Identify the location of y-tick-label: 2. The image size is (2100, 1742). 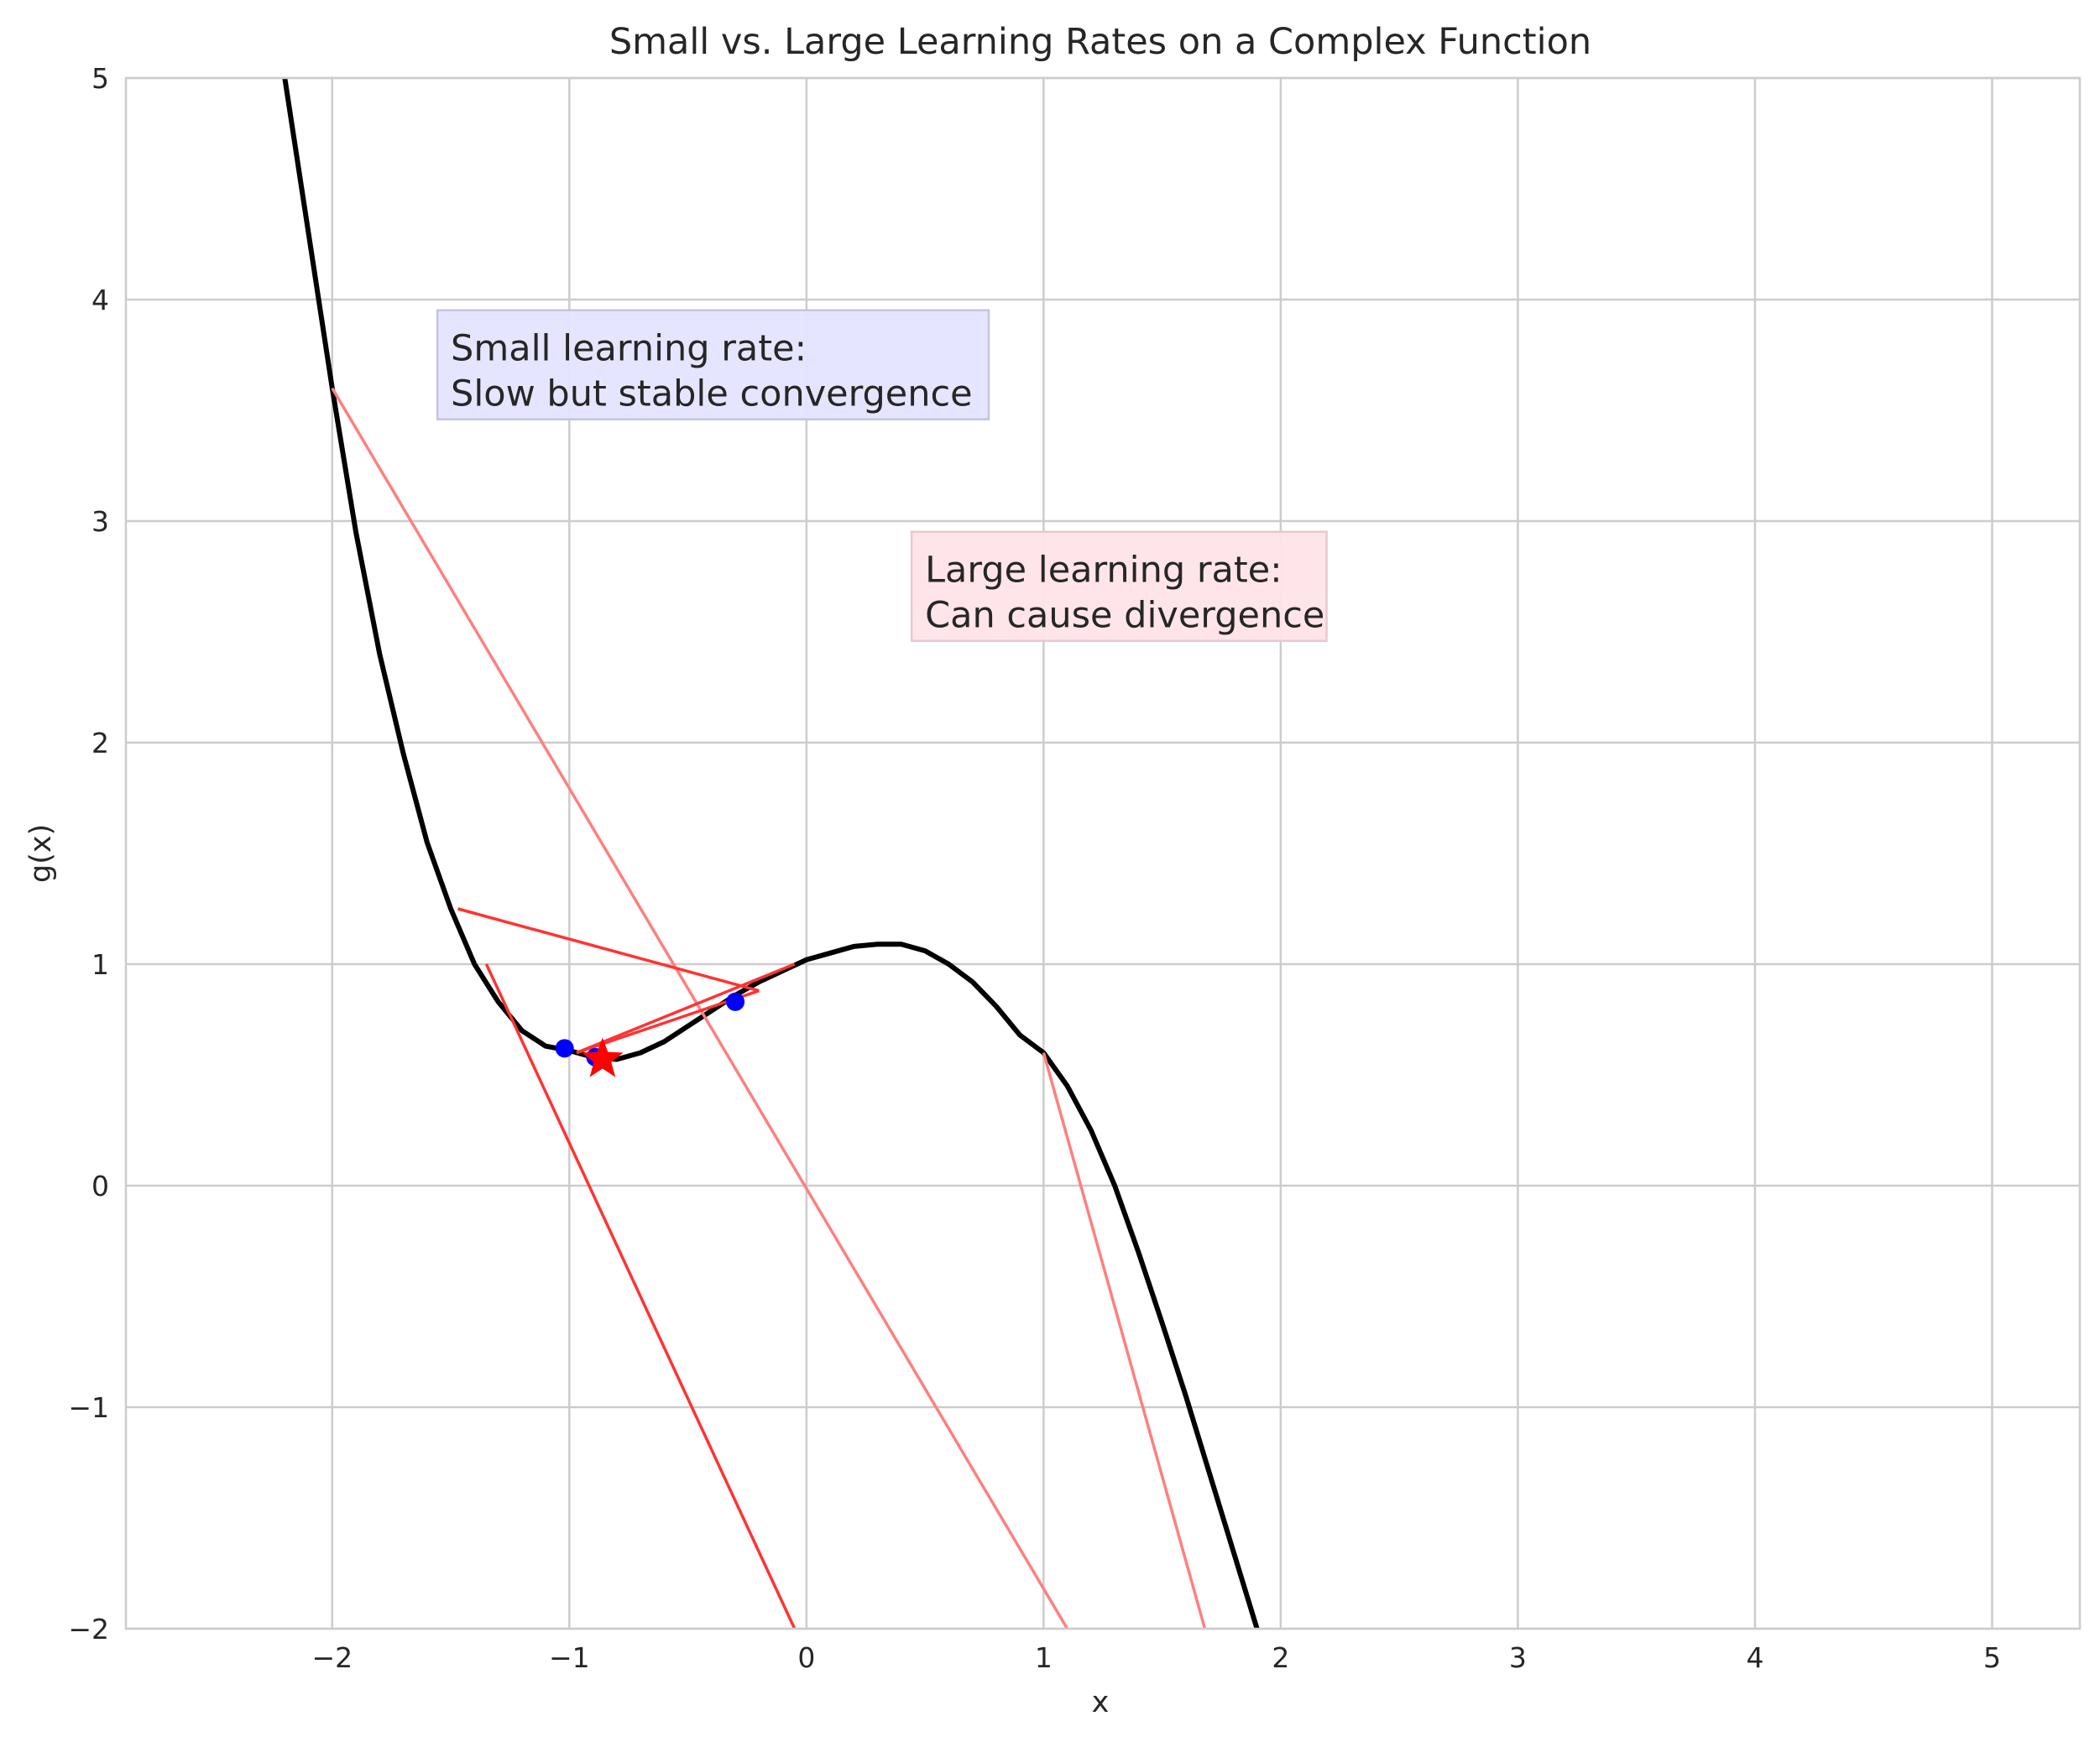
(100, 743).